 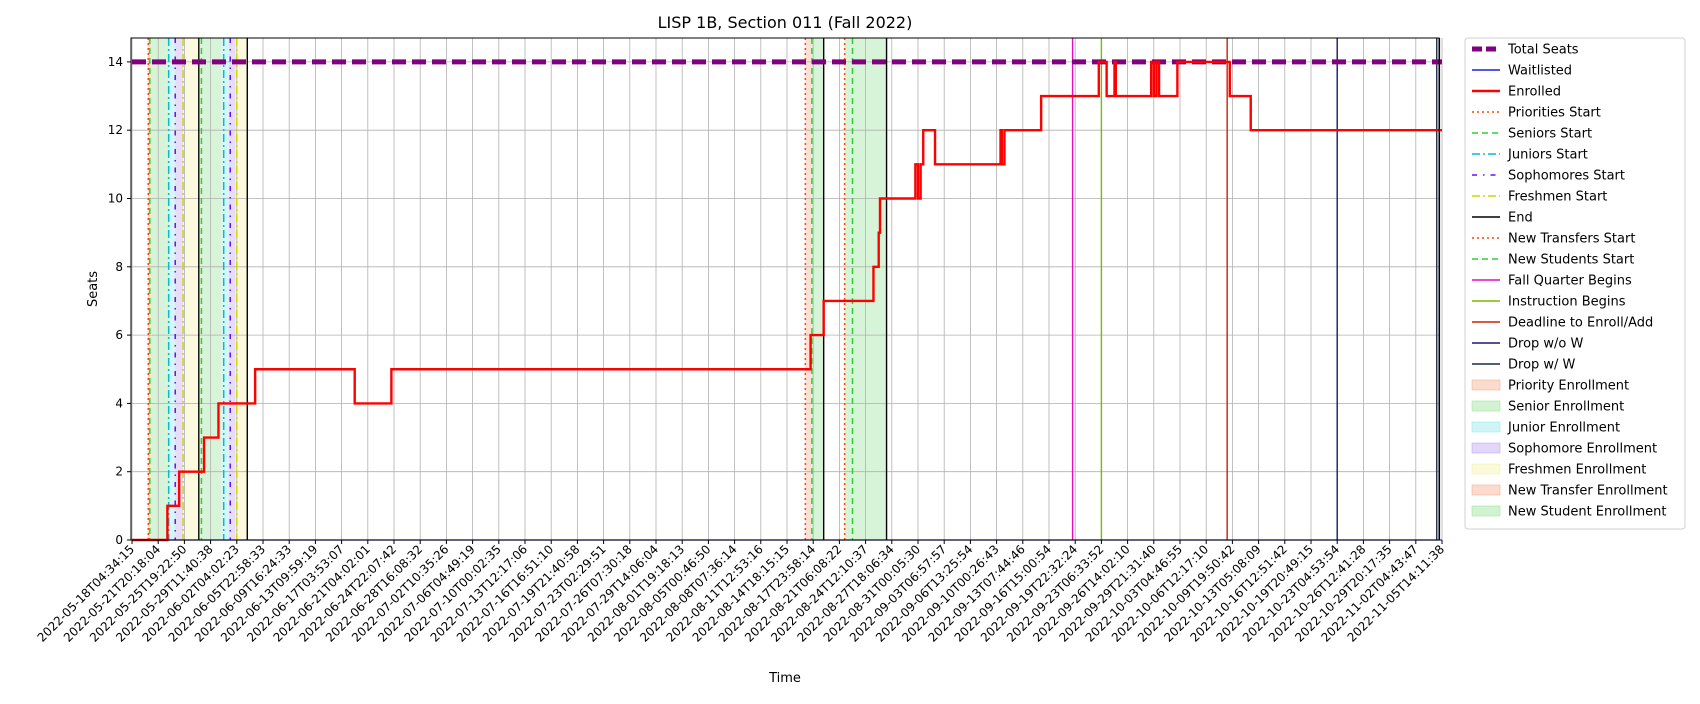 I want to click on legend-label-21: New Transfer Enrollment, so click(x=1588, y=491).